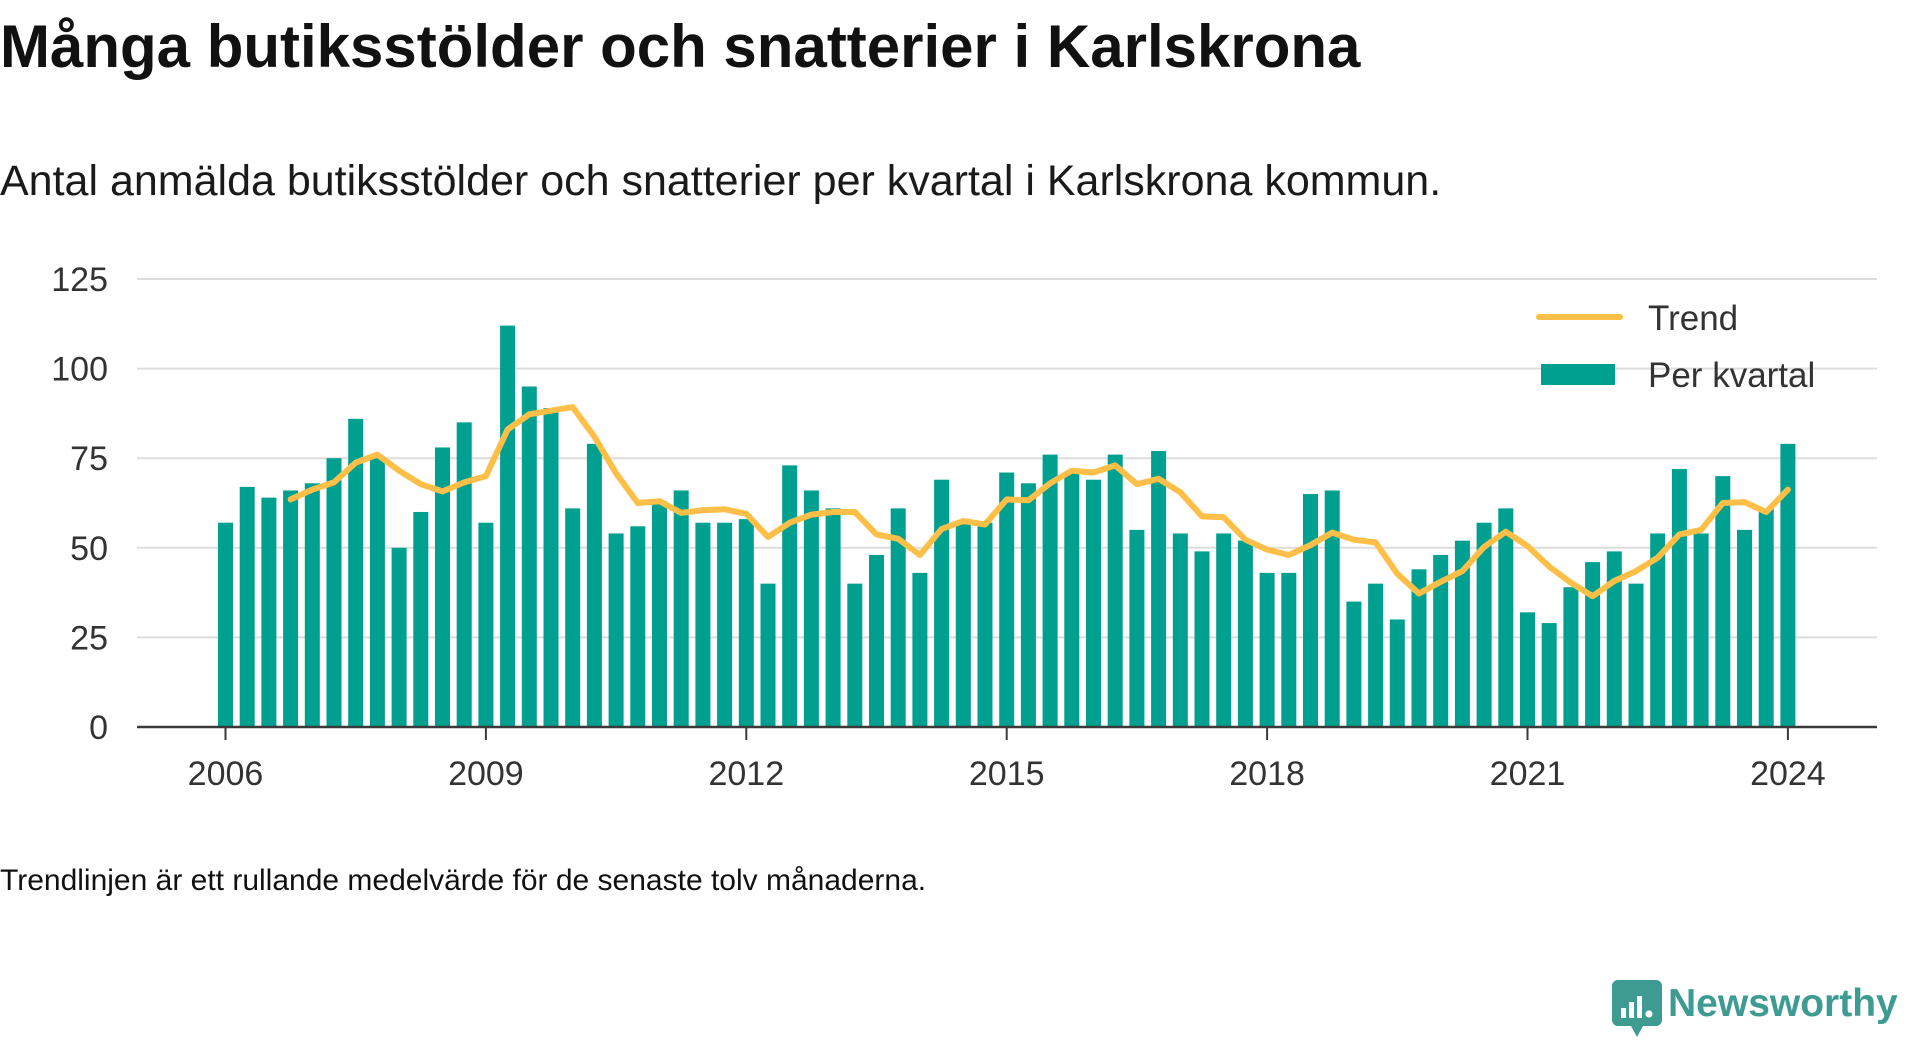  Describe the element at coordinates (89, 638) in the screenshot. I see `y-tick-label: 25` at that location.